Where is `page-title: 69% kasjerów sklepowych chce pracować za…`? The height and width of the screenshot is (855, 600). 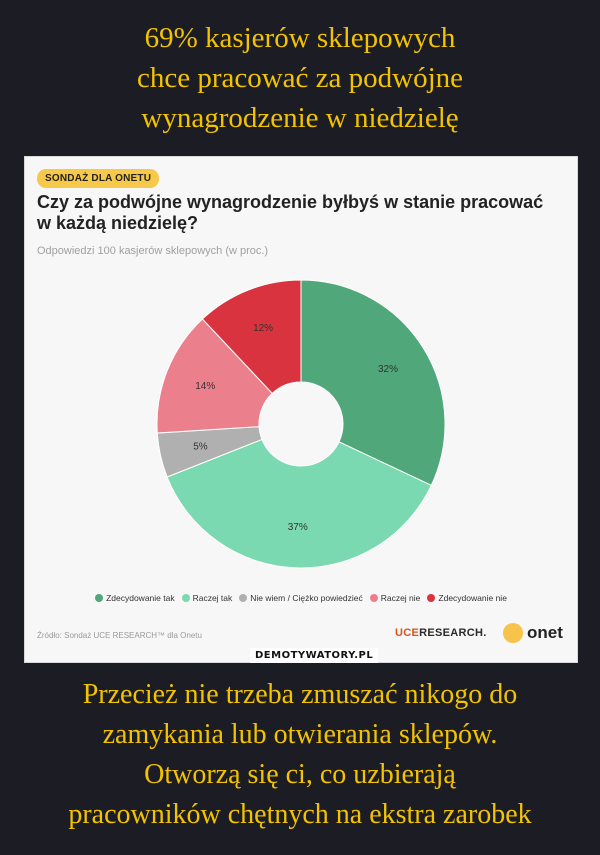 page-title: 69% kasjerów sklepowych chce pracować za… is located at coordinates (300, 78).